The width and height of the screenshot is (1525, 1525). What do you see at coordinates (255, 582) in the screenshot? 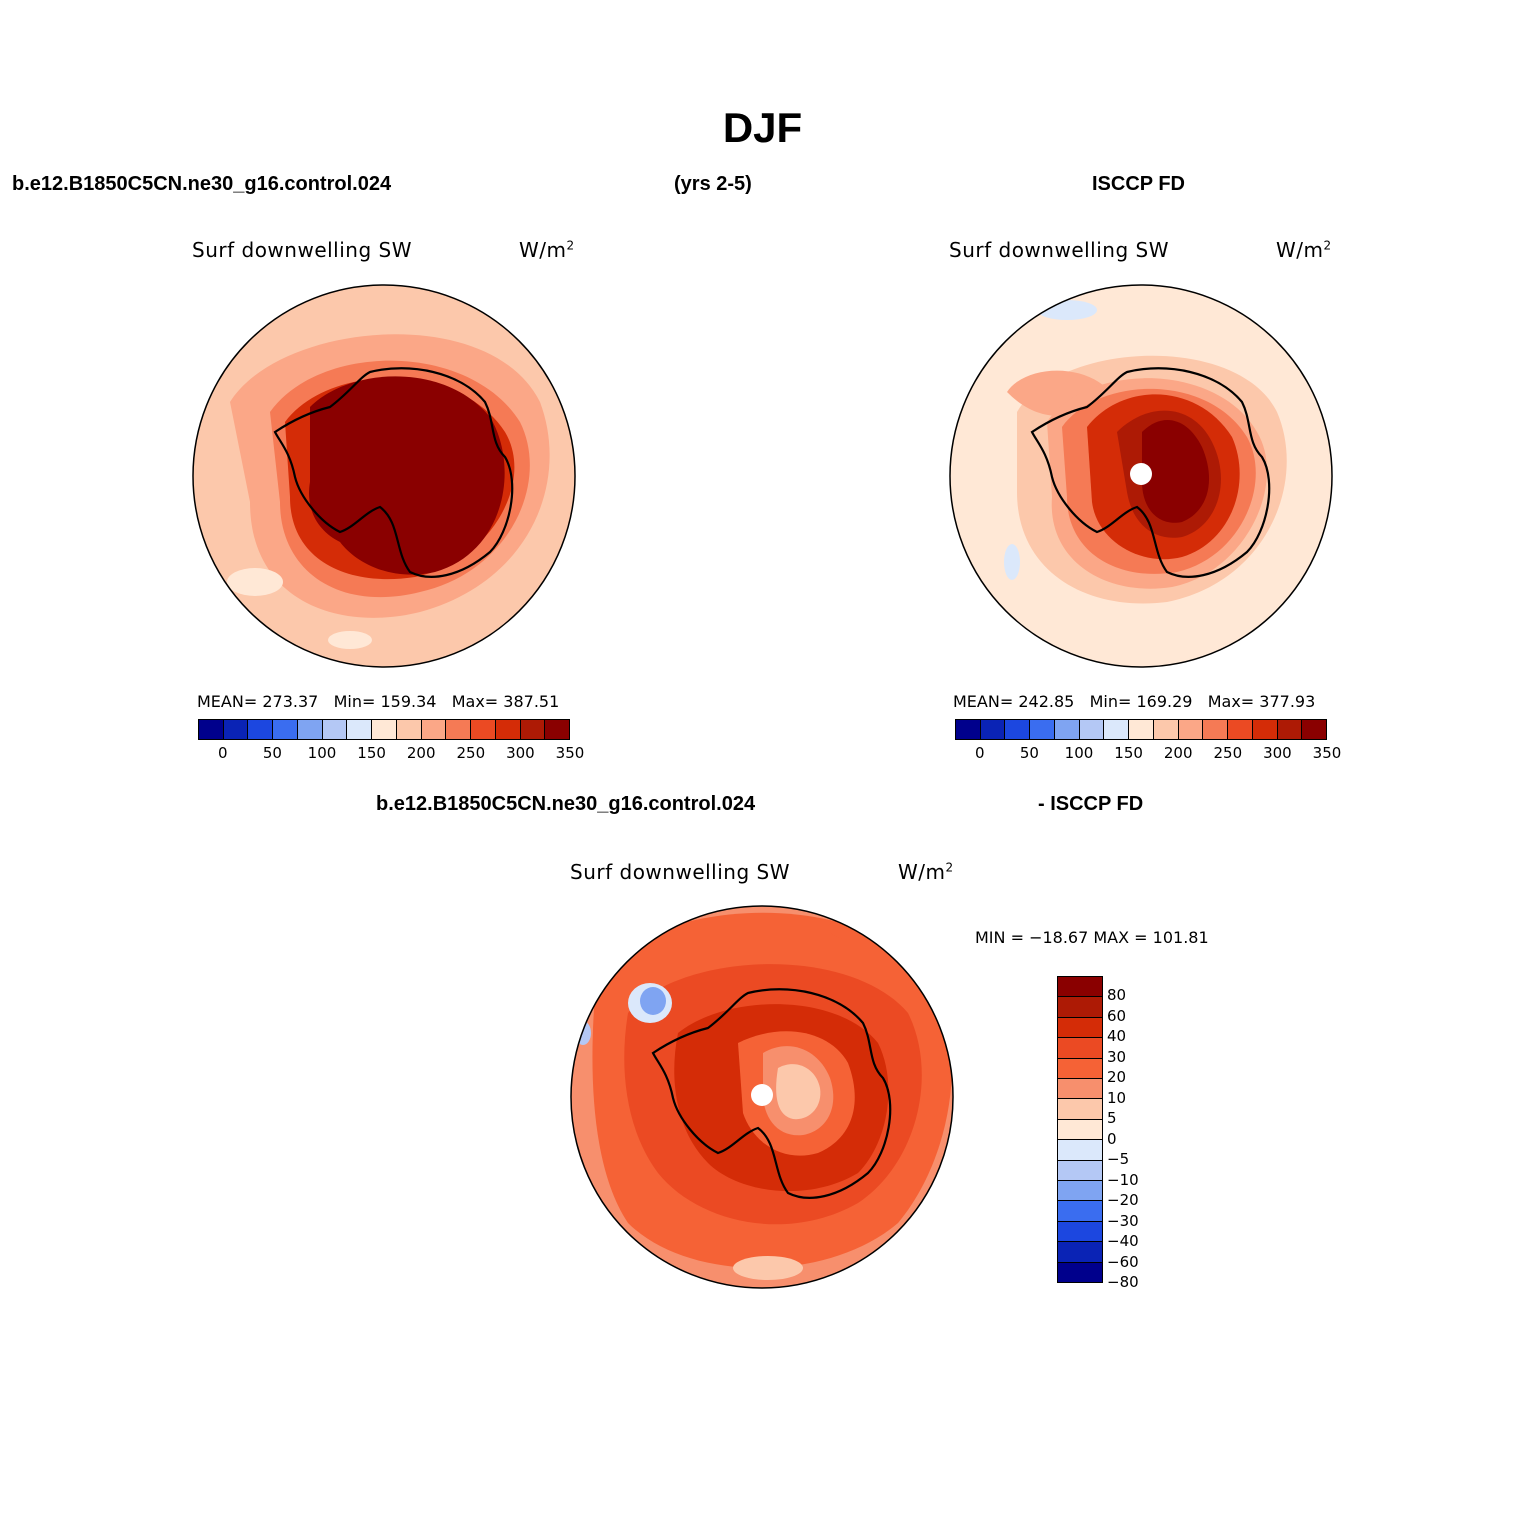
I see `p1-light-patch` at bounding box center [255, 582].